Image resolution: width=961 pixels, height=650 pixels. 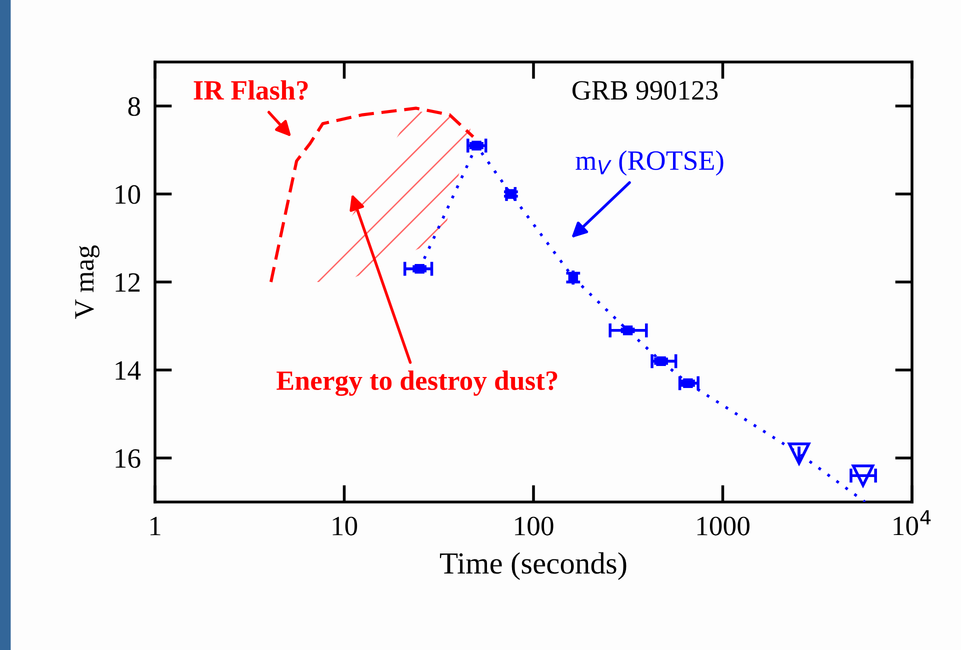 What do you see at coordinates (128, 370) in the screenshot?
I see `y-tick-label: 14` at bounding box center [128, 370].